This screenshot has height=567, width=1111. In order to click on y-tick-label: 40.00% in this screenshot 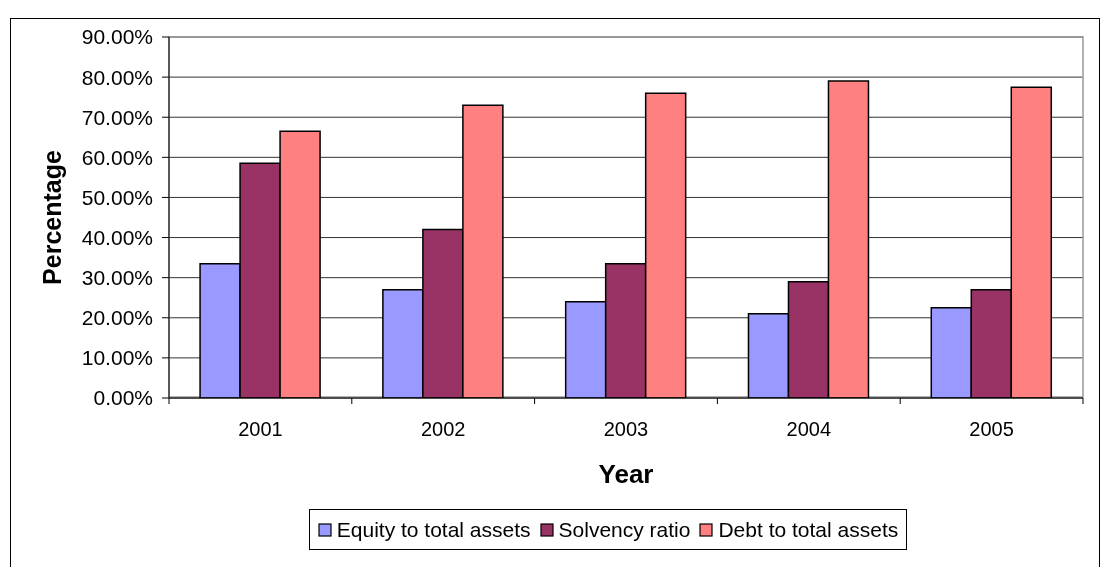, I will do `click(117, 238)`.